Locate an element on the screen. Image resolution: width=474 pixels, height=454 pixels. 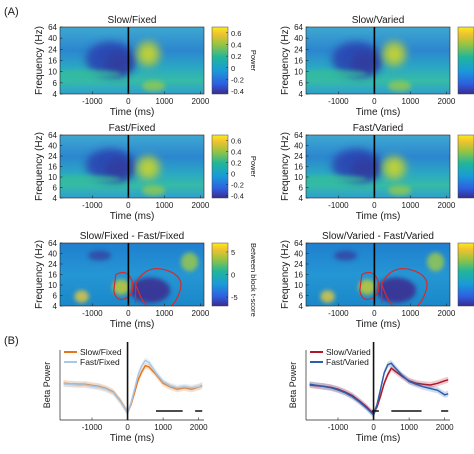
legend-entry: Slow/Fixed is located at coordinates (101, 352).